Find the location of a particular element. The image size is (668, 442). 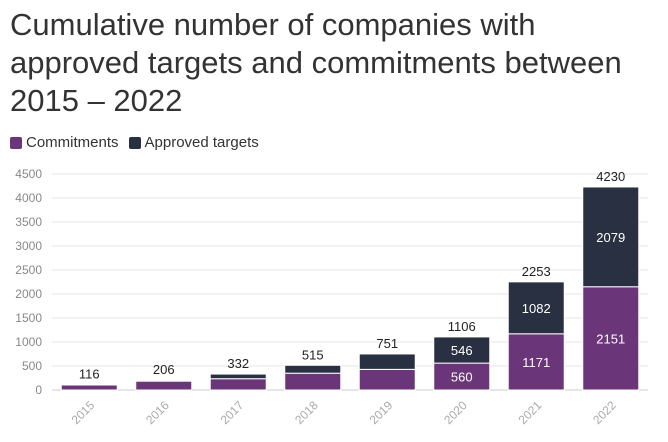

legend-item-commitments: Commitments is located at coordinates (64, 142).